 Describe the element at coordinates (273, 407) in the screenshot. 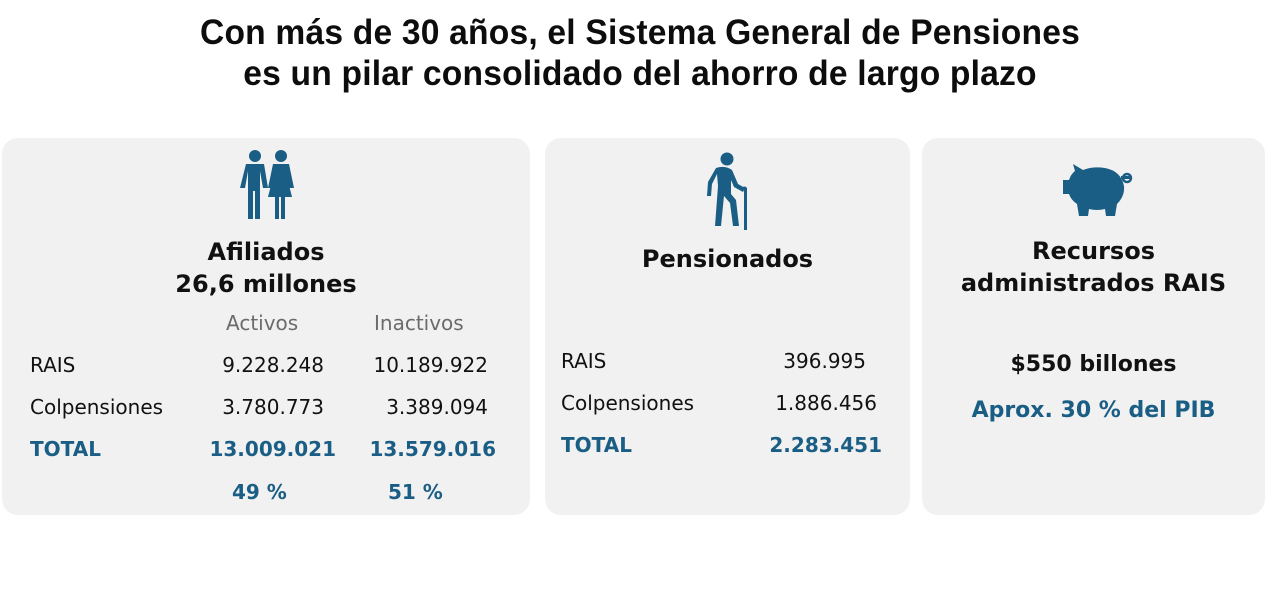

I see `activos-value: 3.780.773` at that location.